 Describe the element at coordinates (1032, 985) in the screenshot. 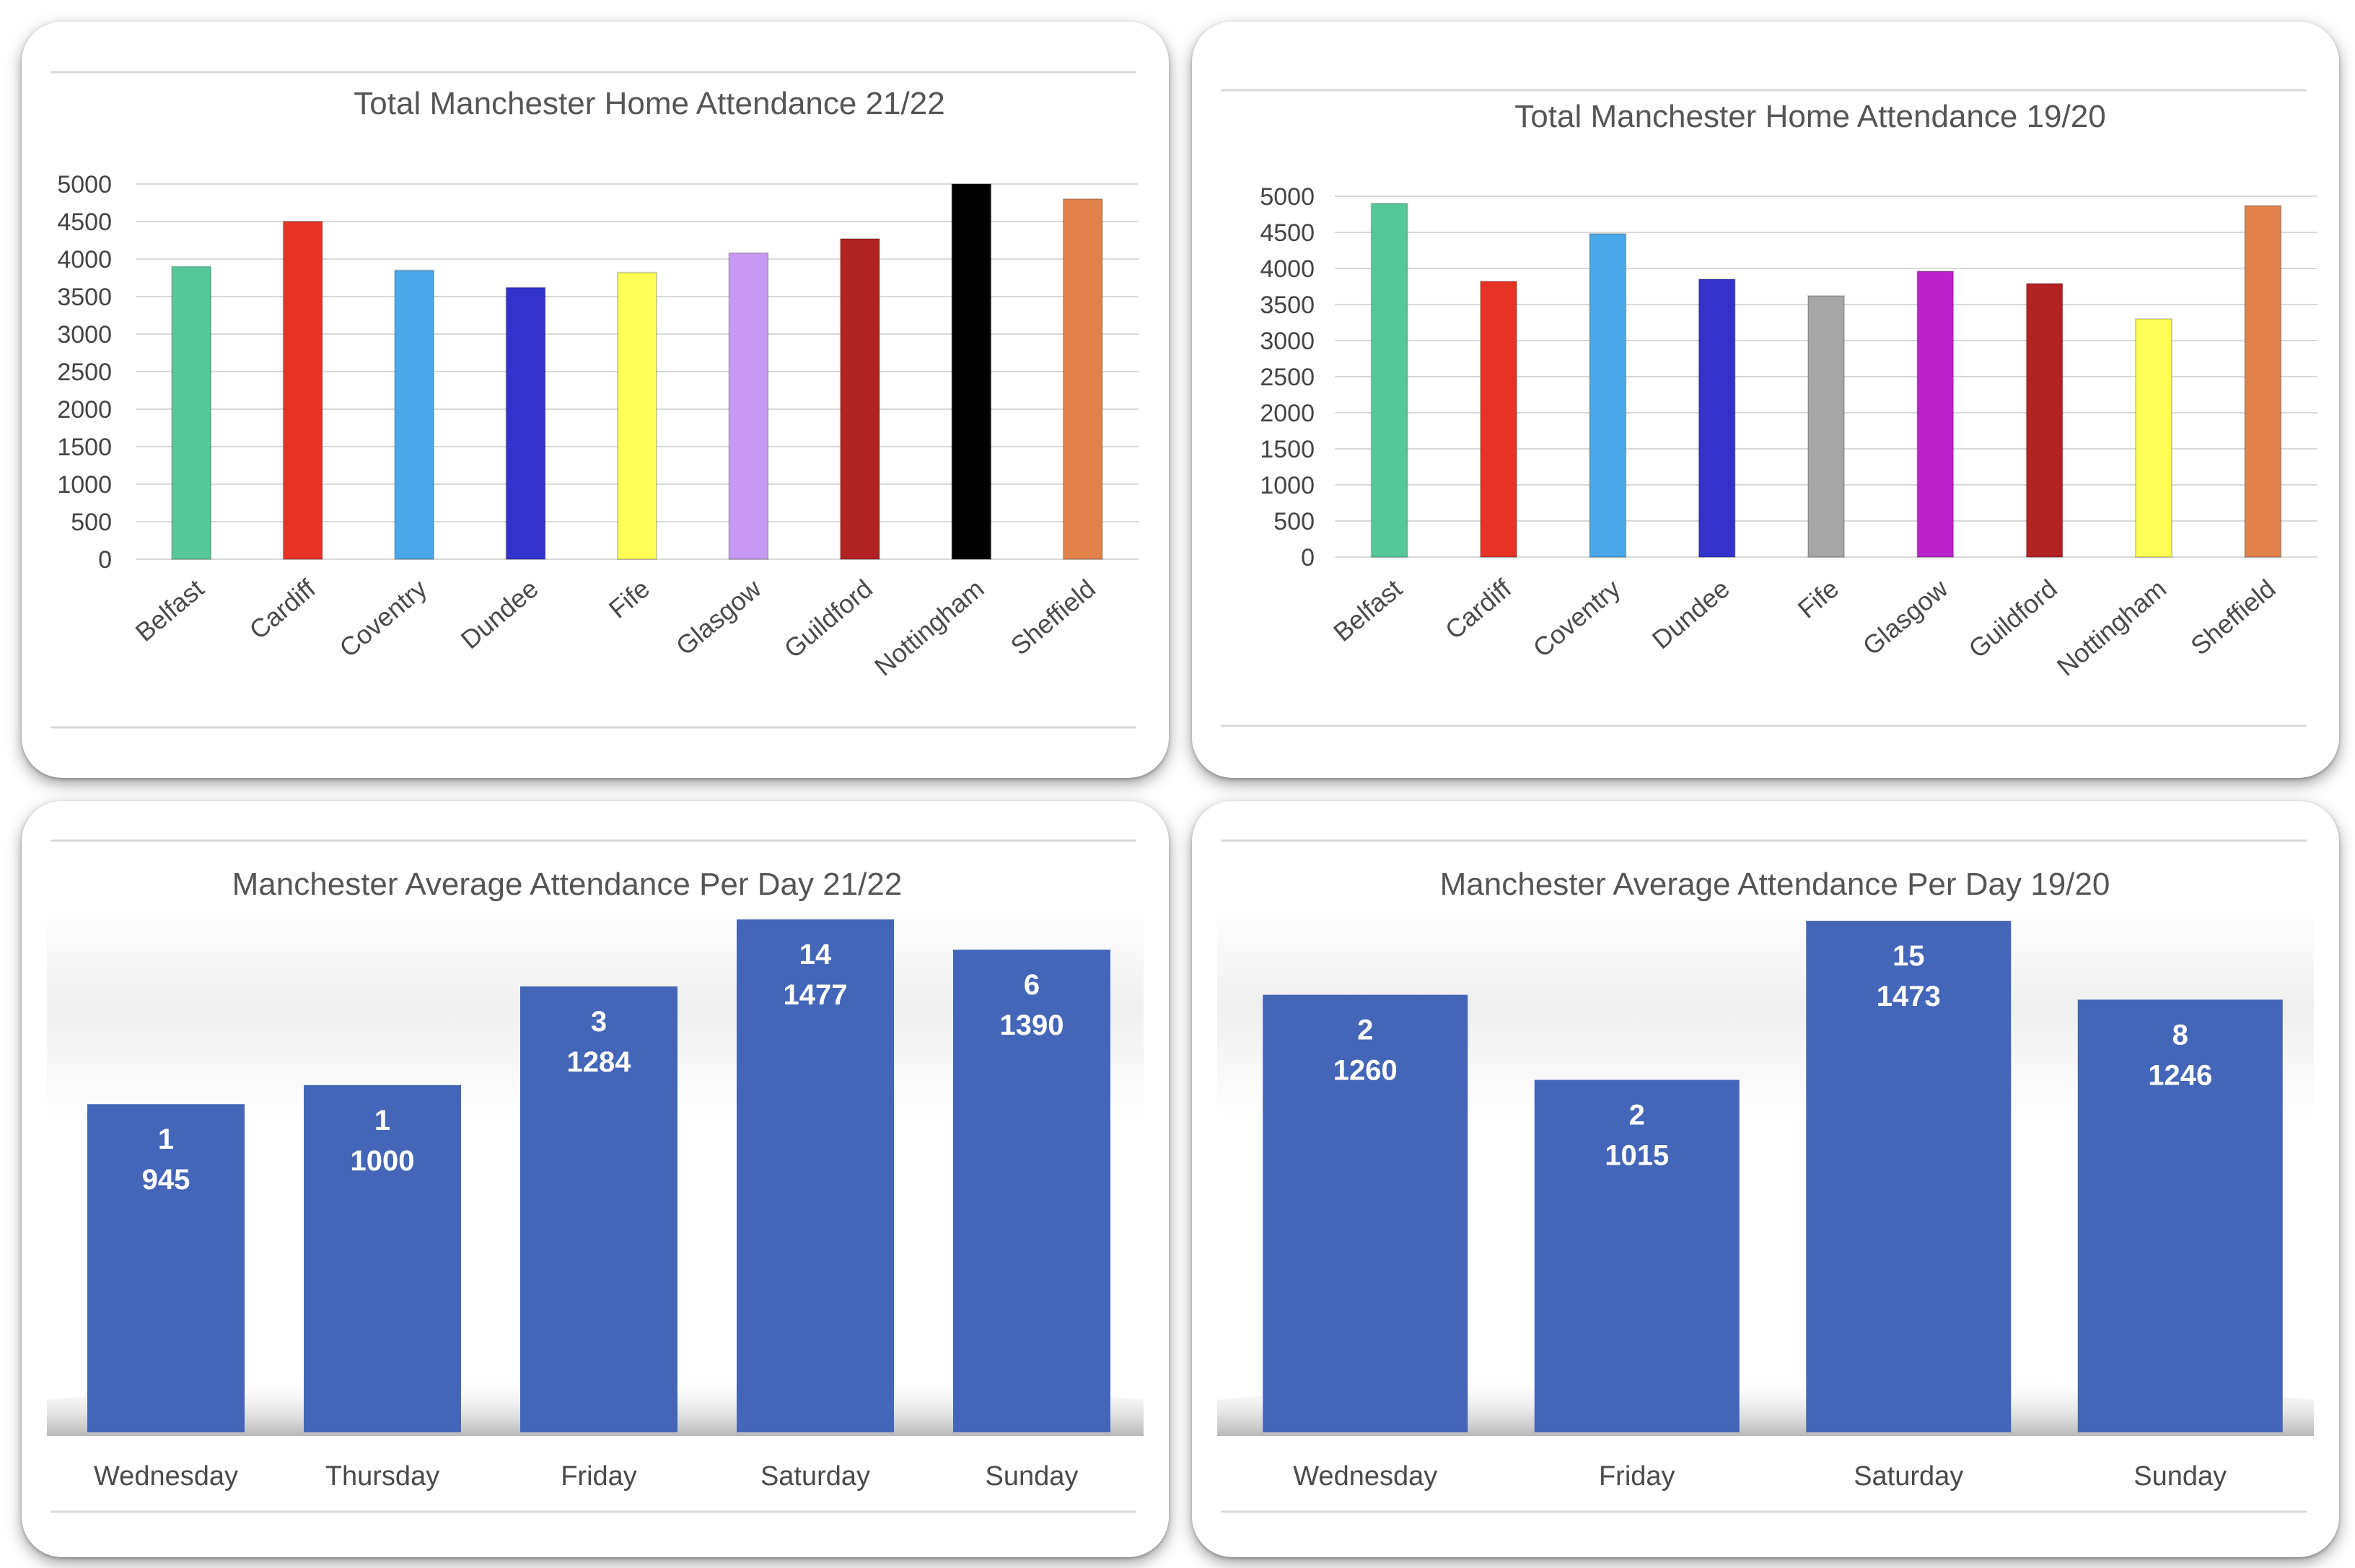

I see `data-label-games: 6` at that location.